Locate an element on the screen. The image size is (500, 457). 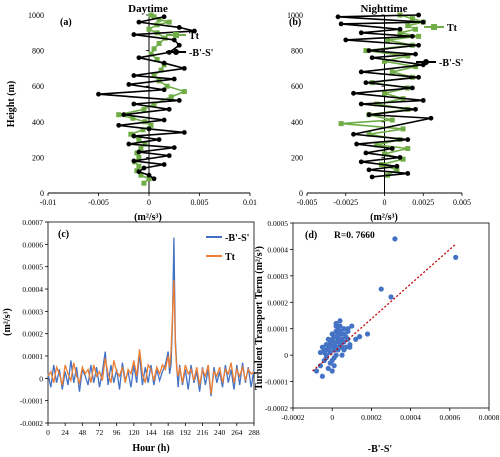
x-tick-label: 96 is located at coordinates (117, 432).